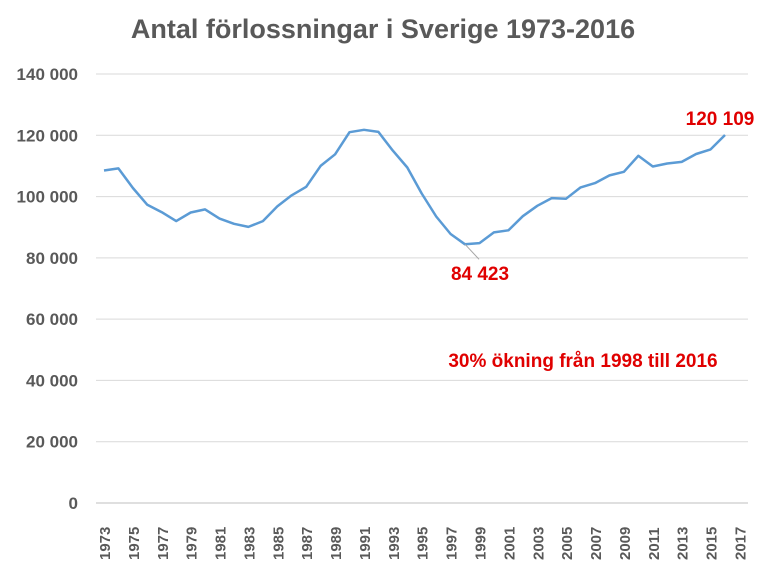  I want to click on x-tick-label: 2007, so click(596, 543).